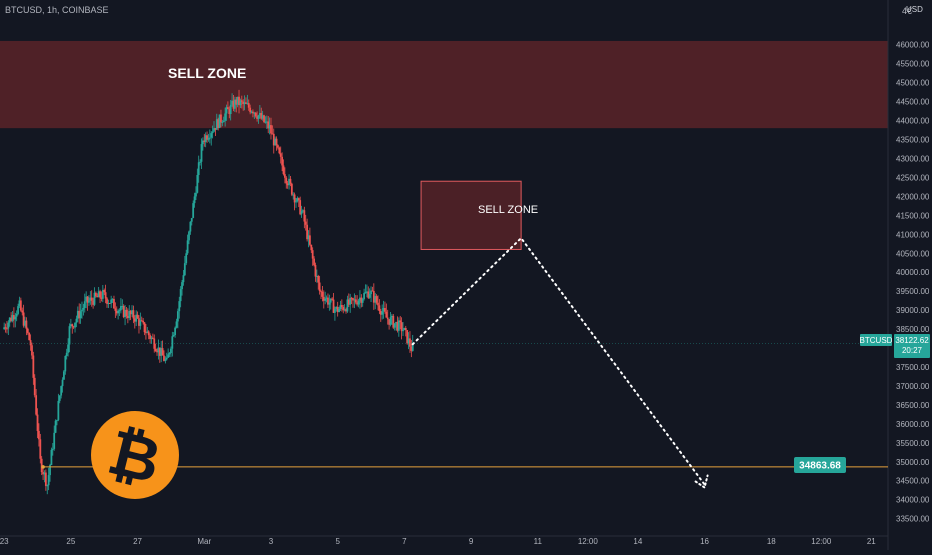 This screenshot has width=932, height=555. Describe the element at coordinates (558, 361) in the screenshot. I see `projection-path` at that location.